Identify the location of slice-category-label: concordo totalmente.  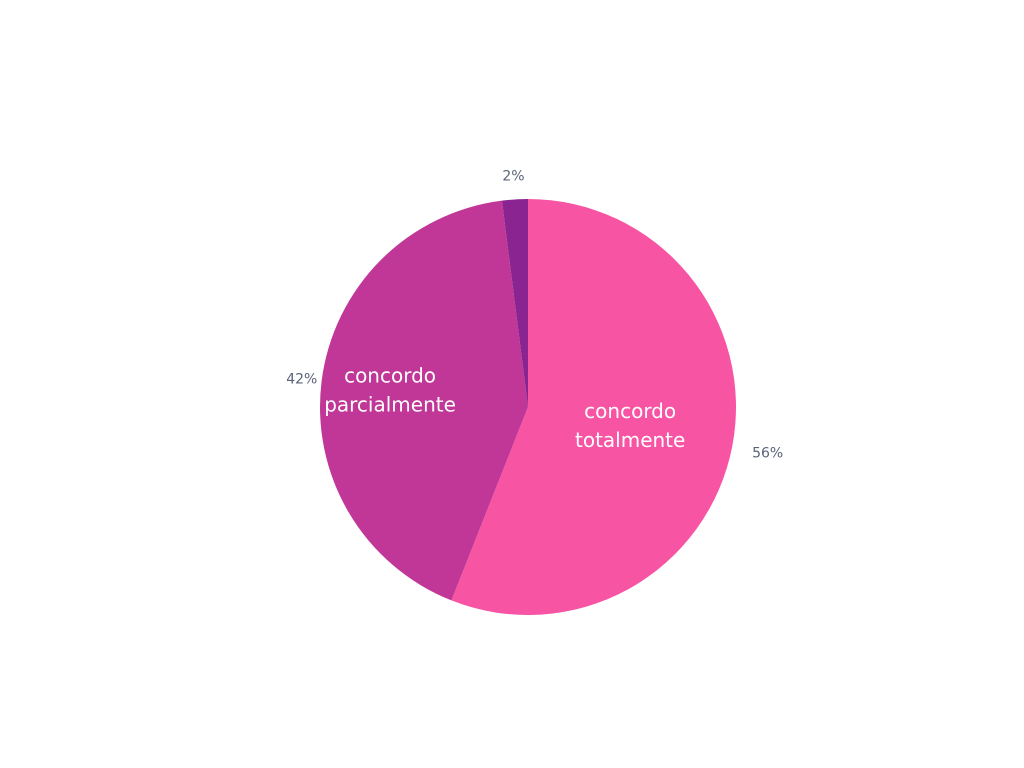
(630, 425).